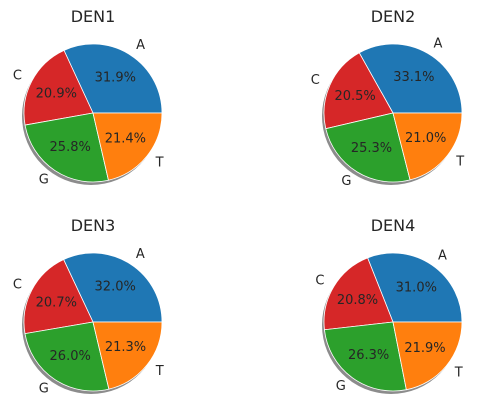 The height and width of the screenshot is (416, 487). I want to click on pie-panel-den1: DEN1 A 31.9% C 20.9% G 25.8% T 21.4%, so click(88, 97).